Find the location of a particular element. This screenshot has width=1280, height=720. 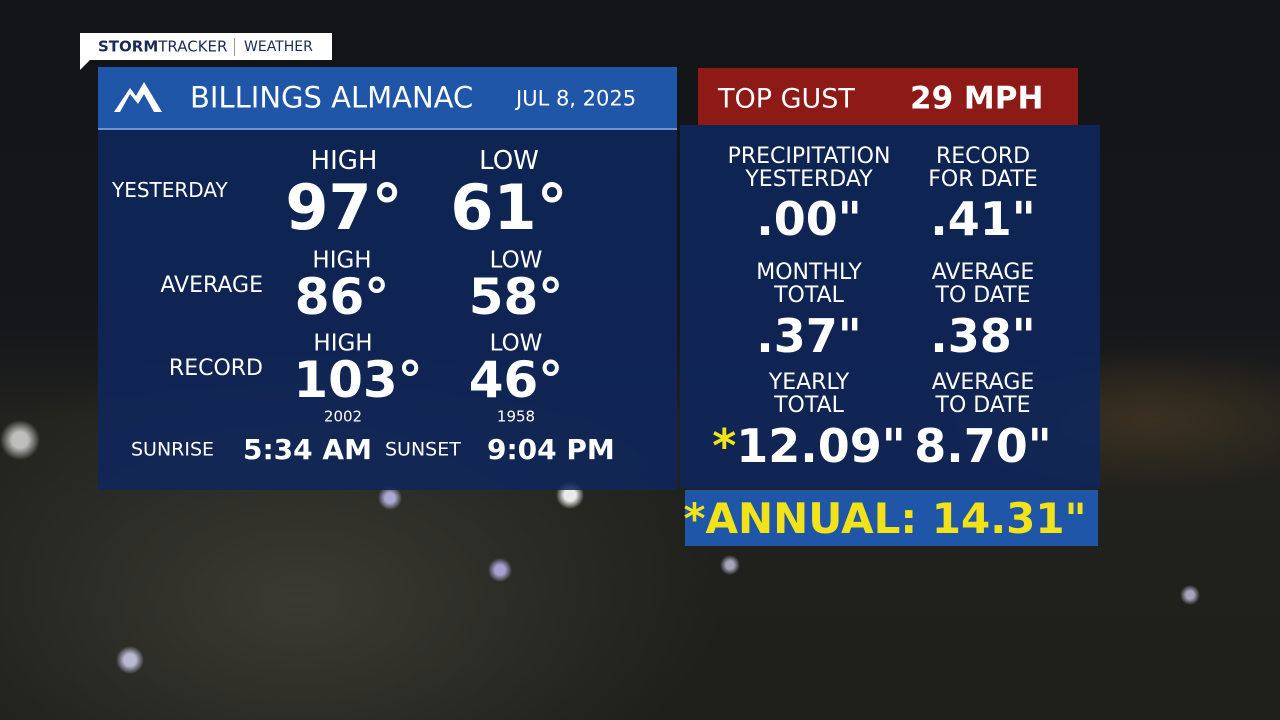

precip-label: YESTERDAY is located at coordinates (809, 179).